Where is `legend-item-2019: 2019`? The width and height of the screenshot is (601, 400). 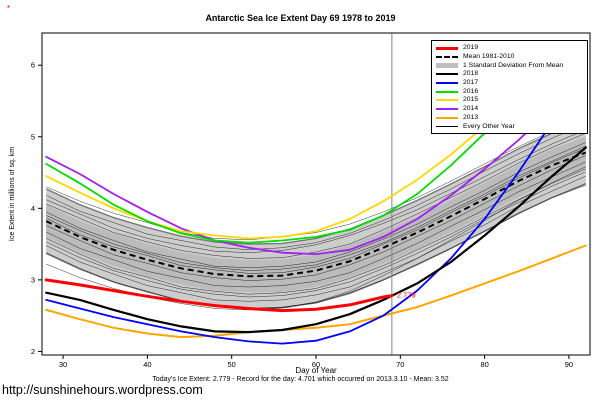 legend-item-2019: 2019 is located at coordinates (509, 48).